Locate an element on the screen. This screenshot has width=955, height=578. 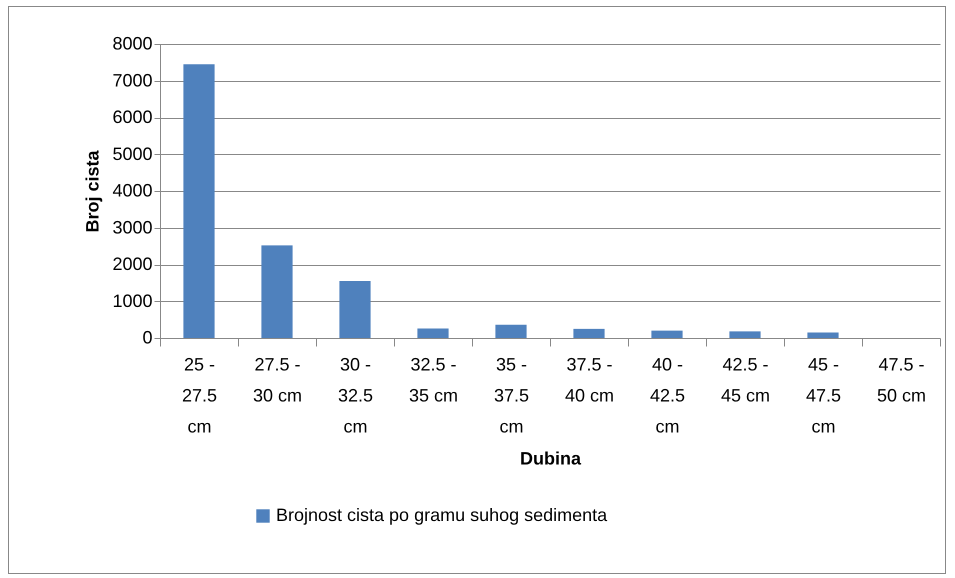
x-axis-title: Dubina is located at coordinates (551, 458).